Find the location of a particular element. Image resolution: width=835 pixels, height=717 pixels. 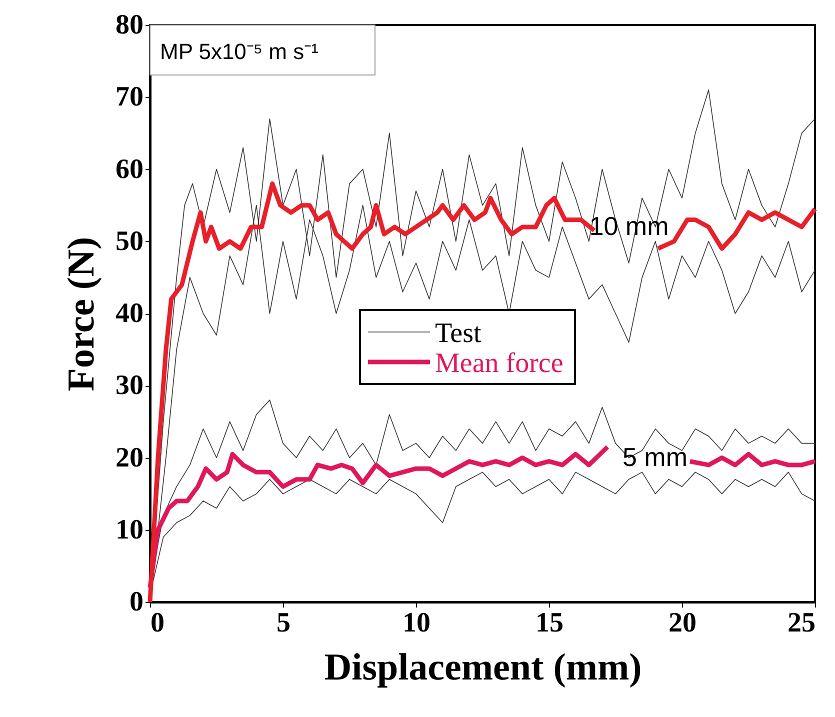

x-tick-label: 20 is located at coordinates (682, 623).